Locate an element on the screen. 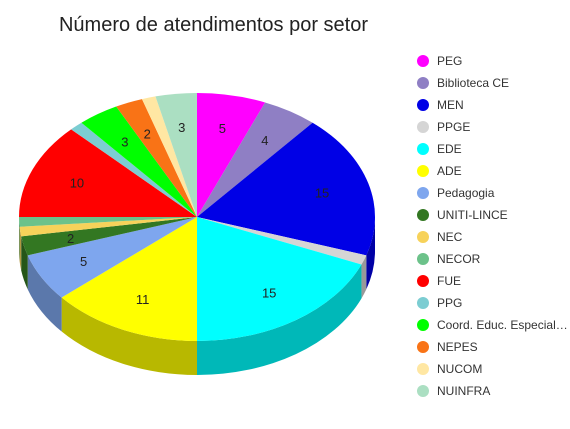 This screenshot has height=429, width=570. slice-ppge is located at coordinates (282, 241).